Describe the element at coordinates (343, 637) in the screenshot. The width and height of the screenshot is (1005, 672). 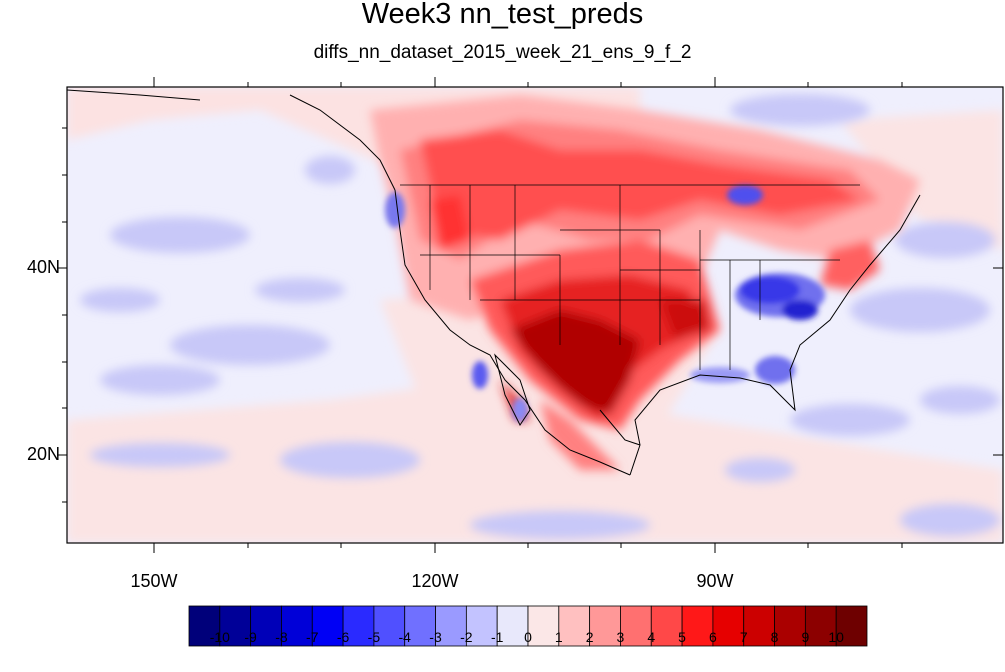
I see `colorbar-tick-label: -6` at that location.